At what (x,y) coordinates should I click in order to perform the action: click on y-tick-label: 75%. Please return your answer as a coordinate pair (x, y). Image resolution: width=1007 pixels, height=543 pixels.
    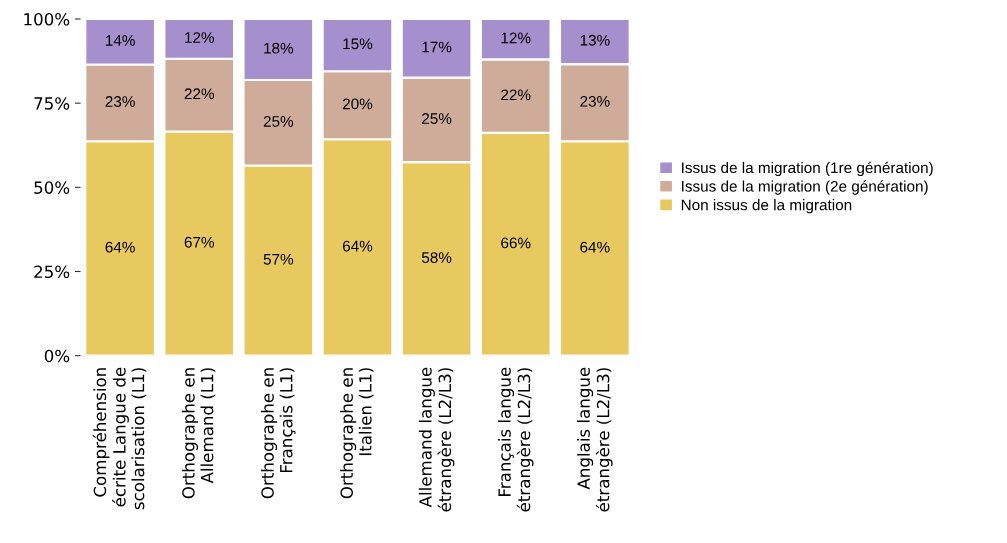
    Looking at the image, I should click on (52, 103).